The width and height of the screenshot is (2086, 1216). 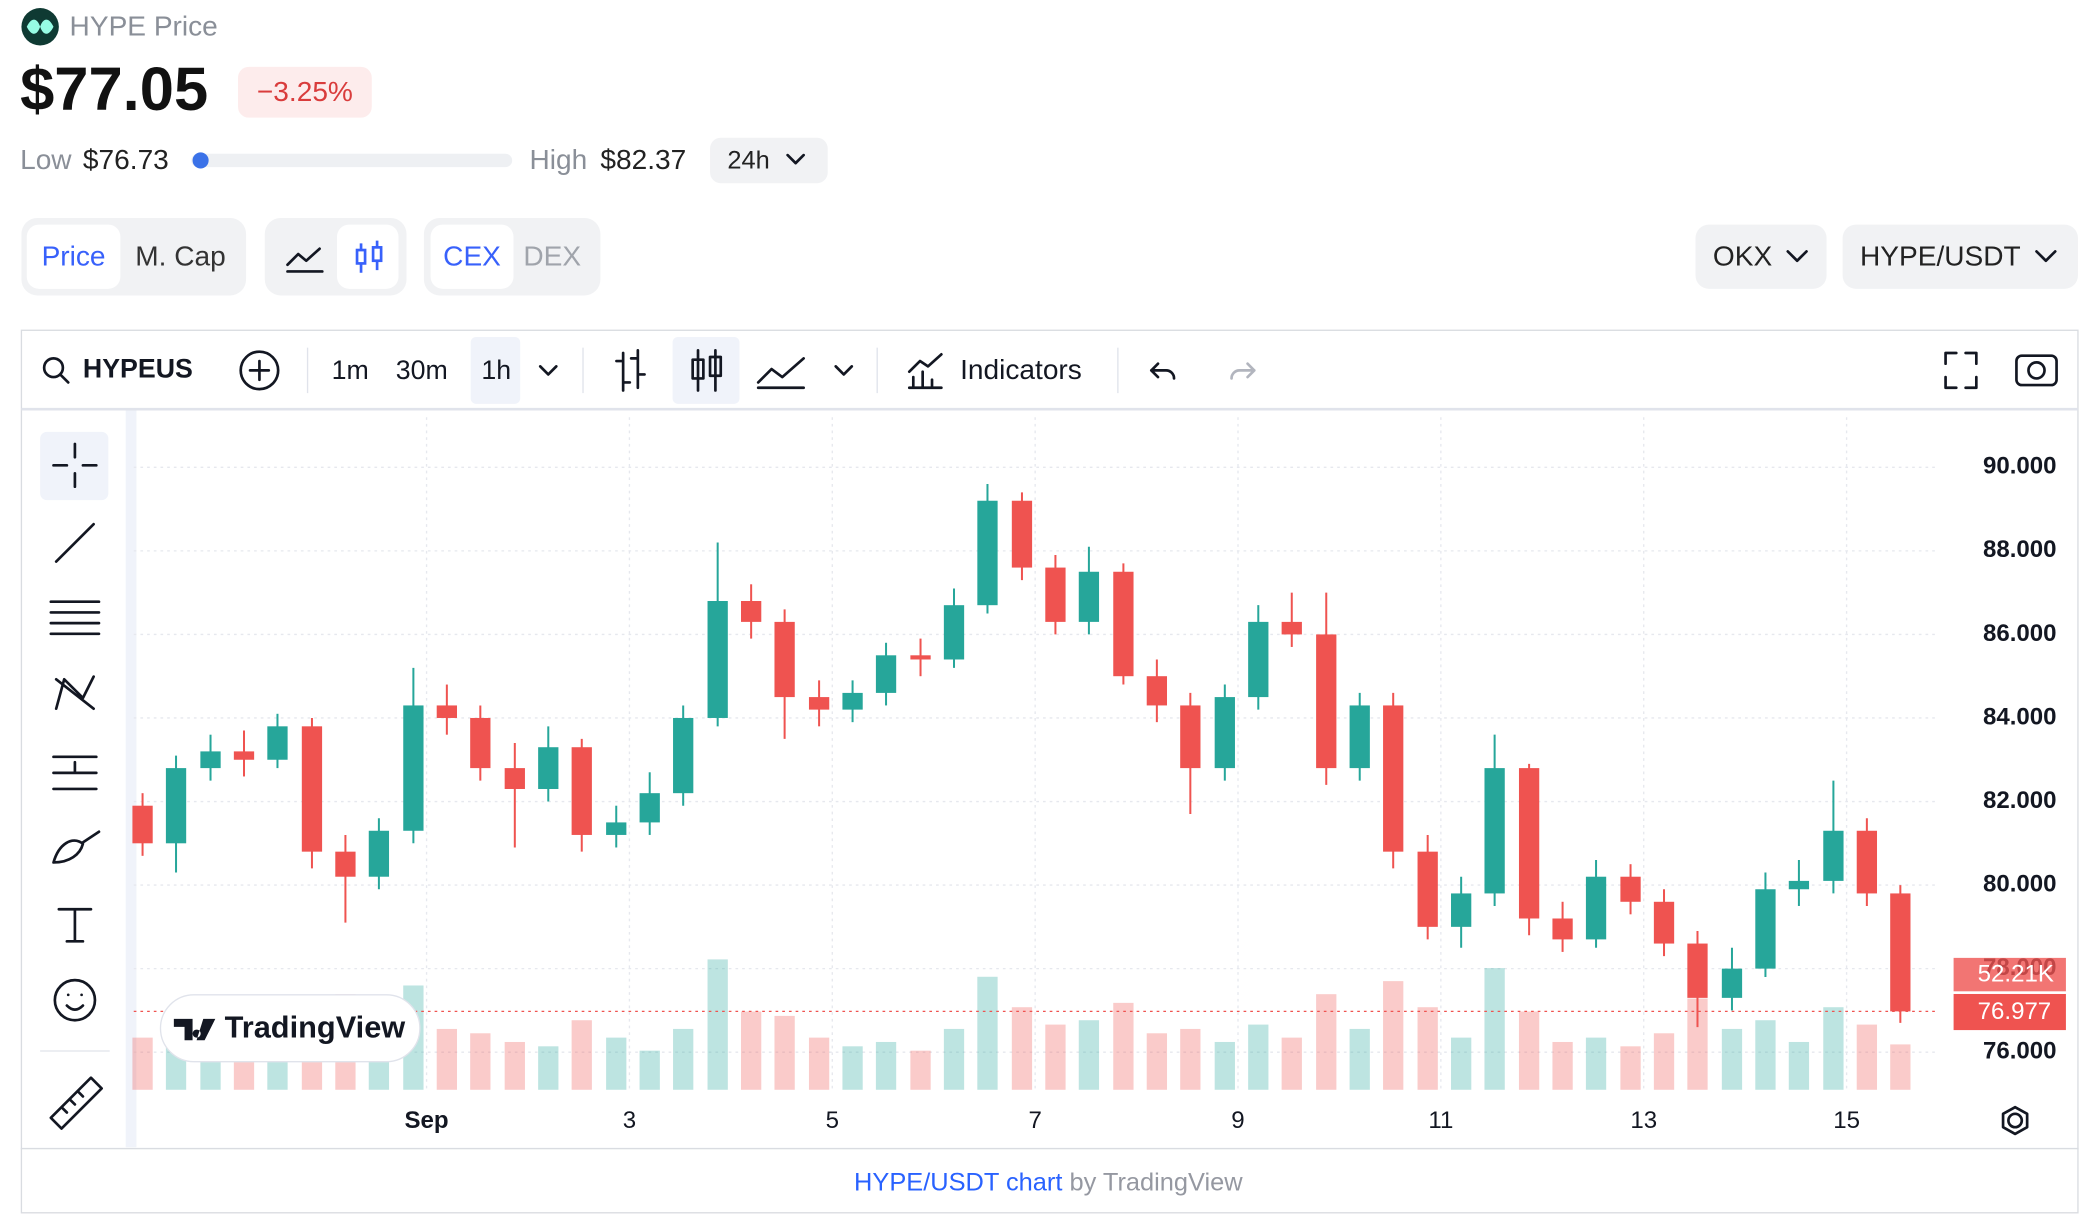 What do you see at coordinates (1243, 371) in the screenshot?
I see `redo` at bounding box center [1243, 371].